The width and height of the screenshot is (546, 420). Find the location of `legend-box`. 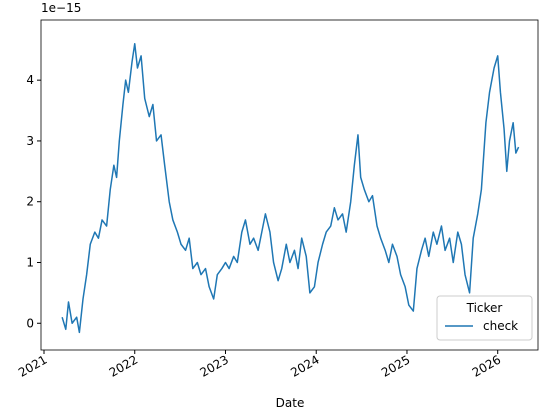

legend-box is located at coordinates (484, 318).